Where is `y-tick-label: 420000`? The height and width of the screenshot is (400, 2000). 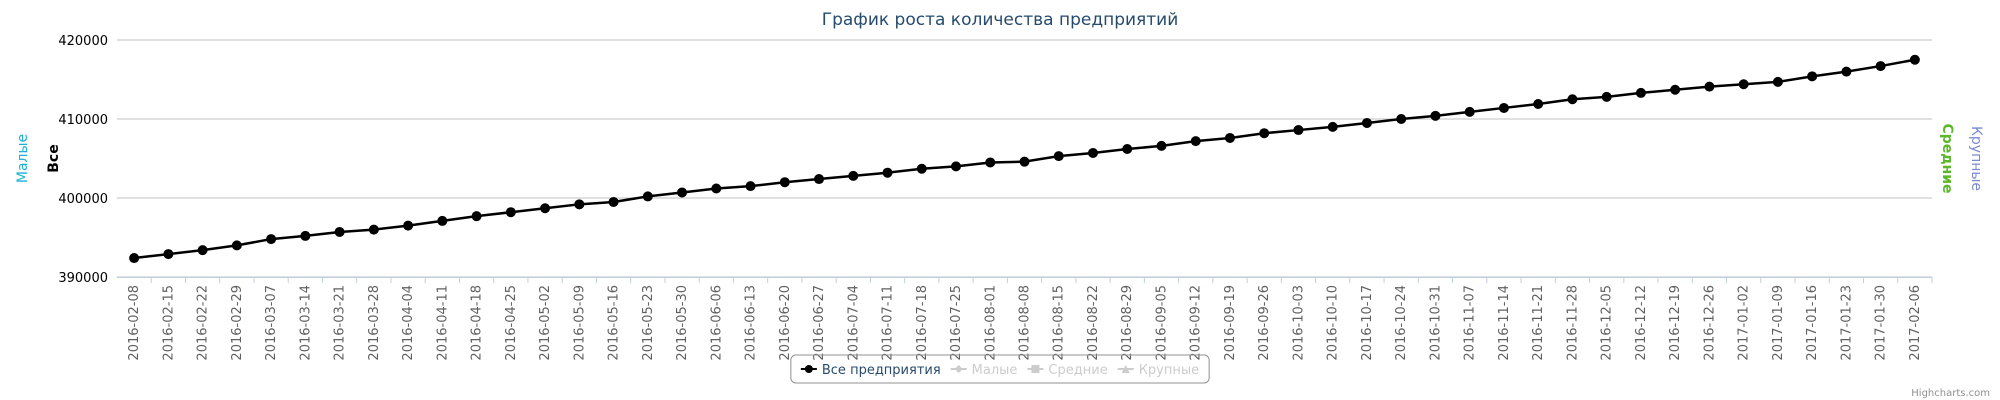 y-tick-label: 420000 is located at coordinates (83, 41).